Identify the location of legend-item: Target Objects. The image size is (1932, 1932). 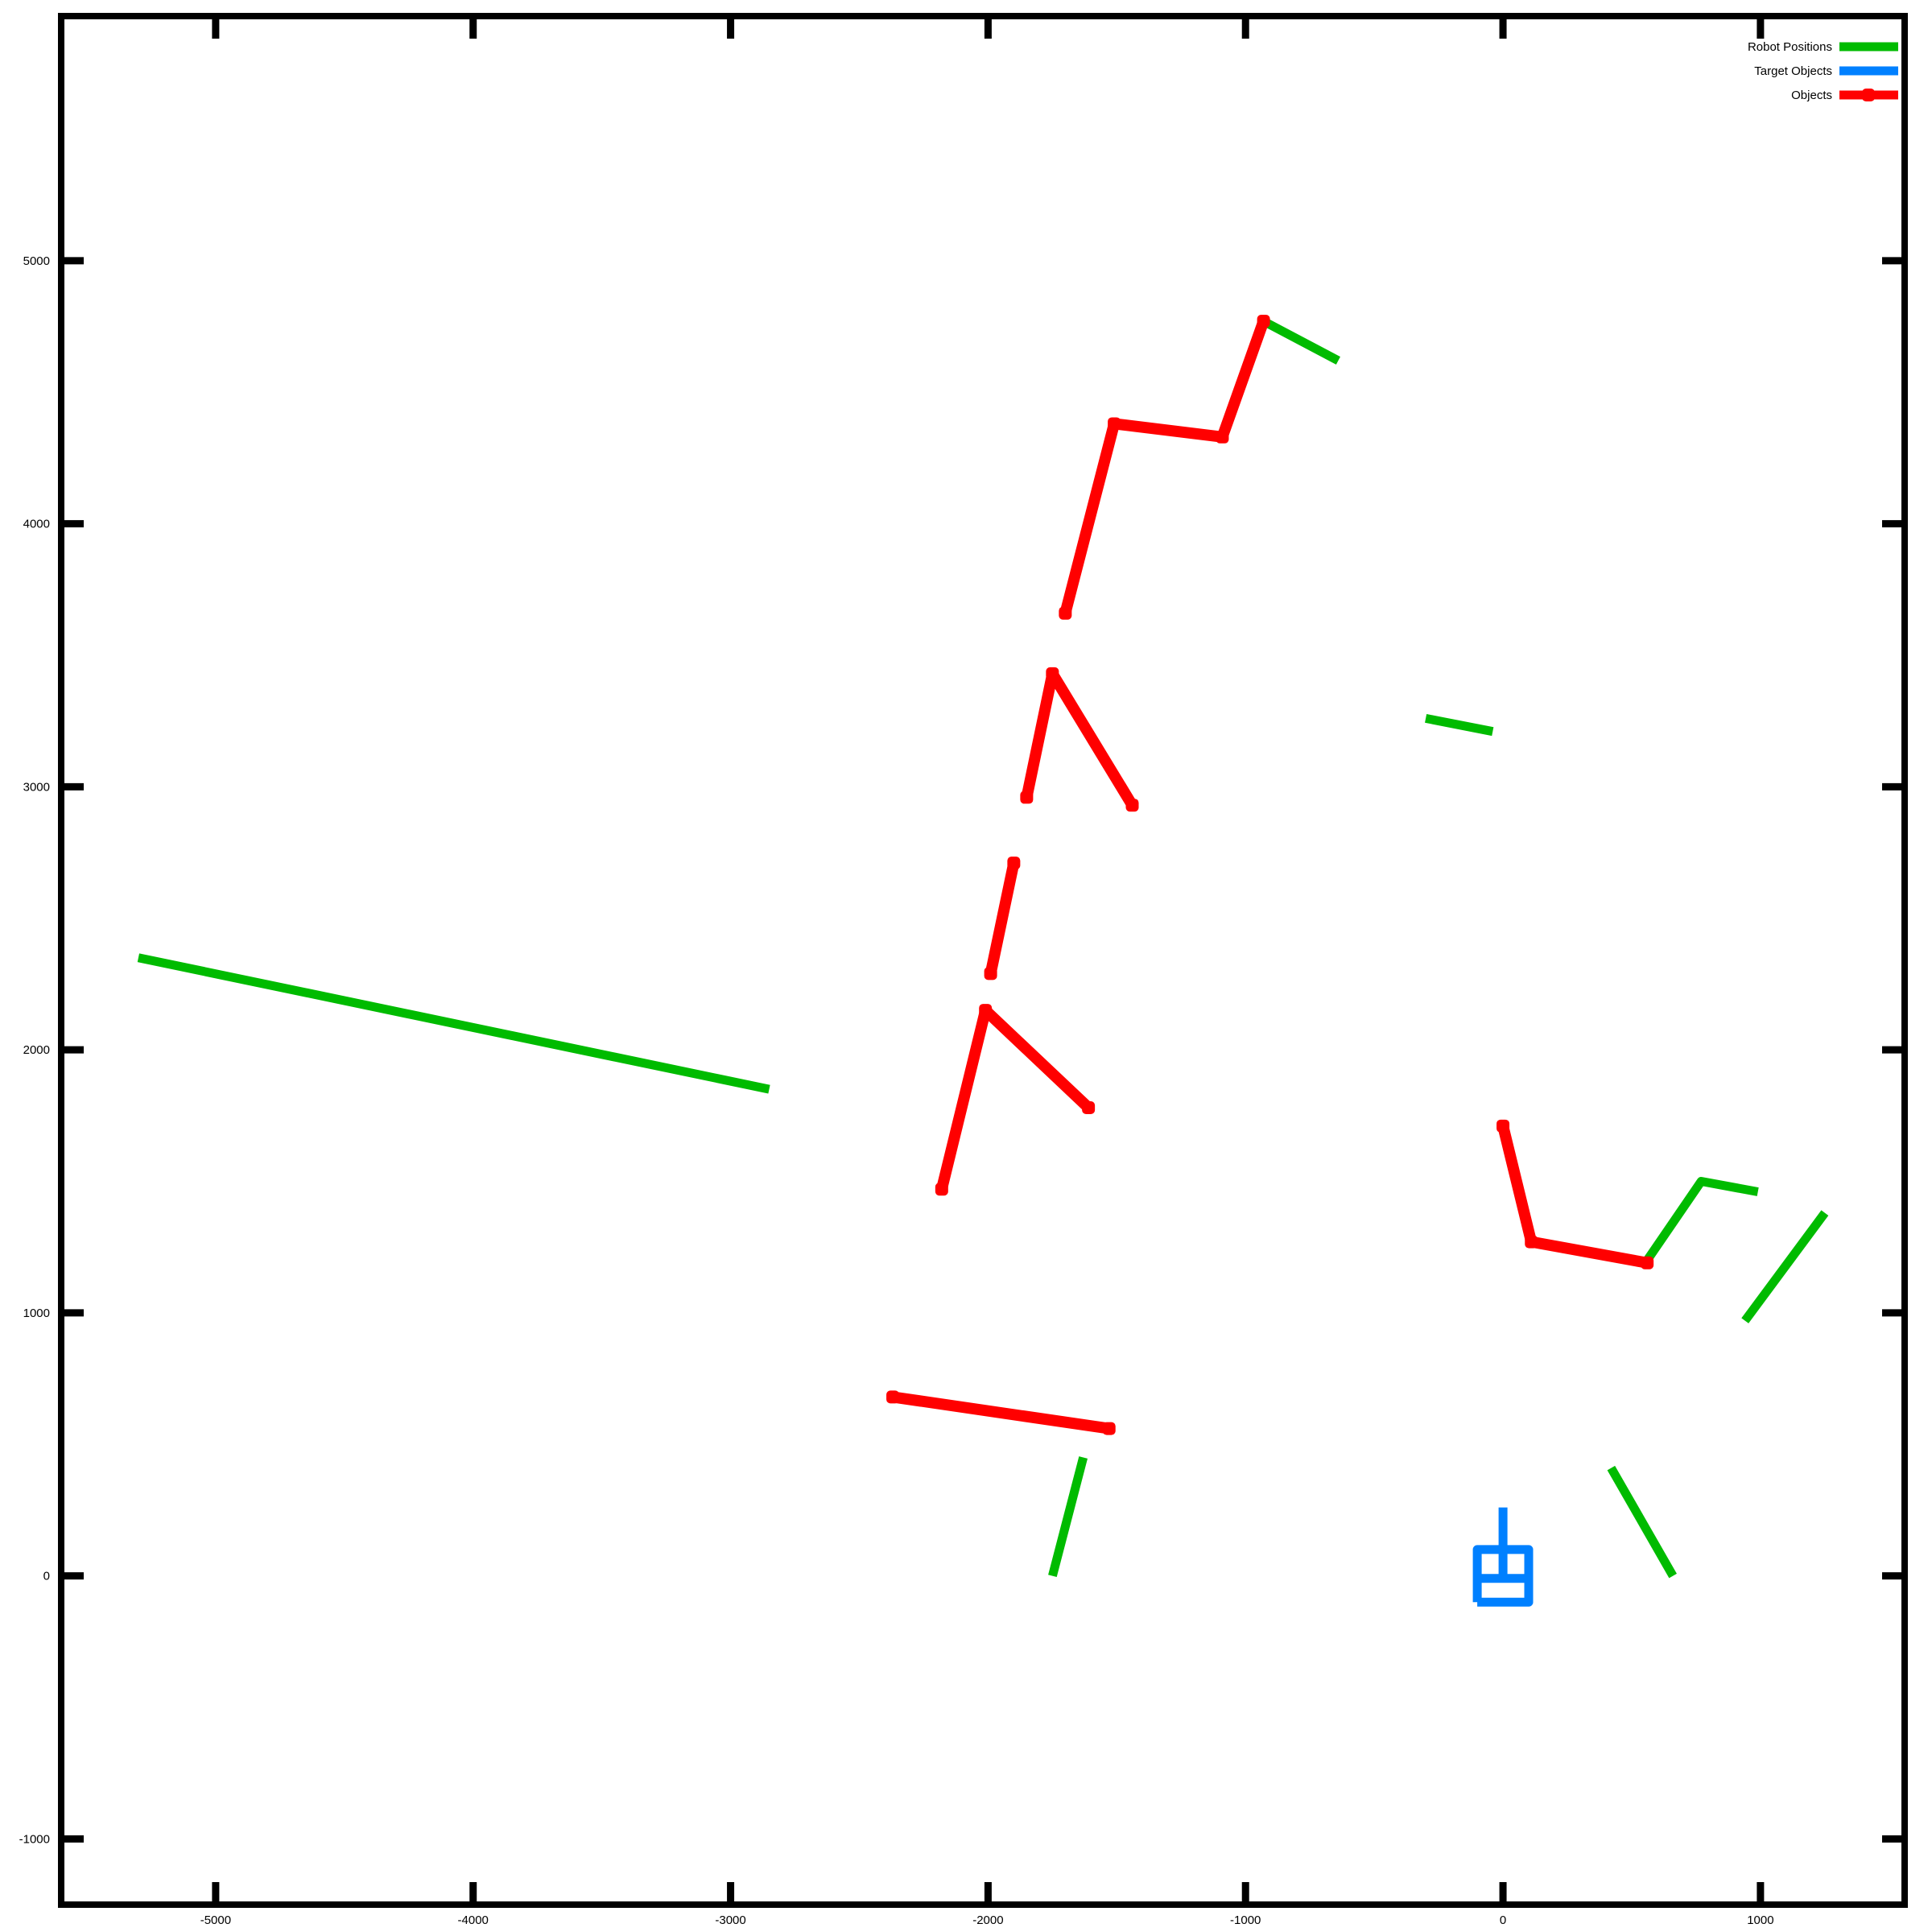
(1826, 71).